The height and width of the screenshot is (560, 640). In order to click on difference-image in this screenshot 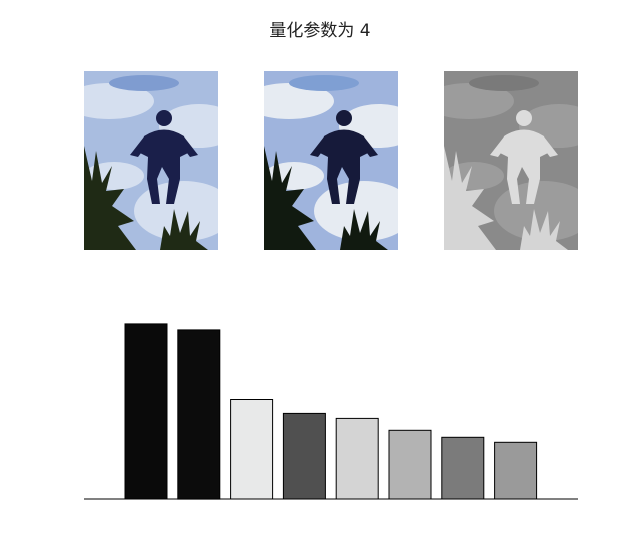, I will do `click(511, 160)`.